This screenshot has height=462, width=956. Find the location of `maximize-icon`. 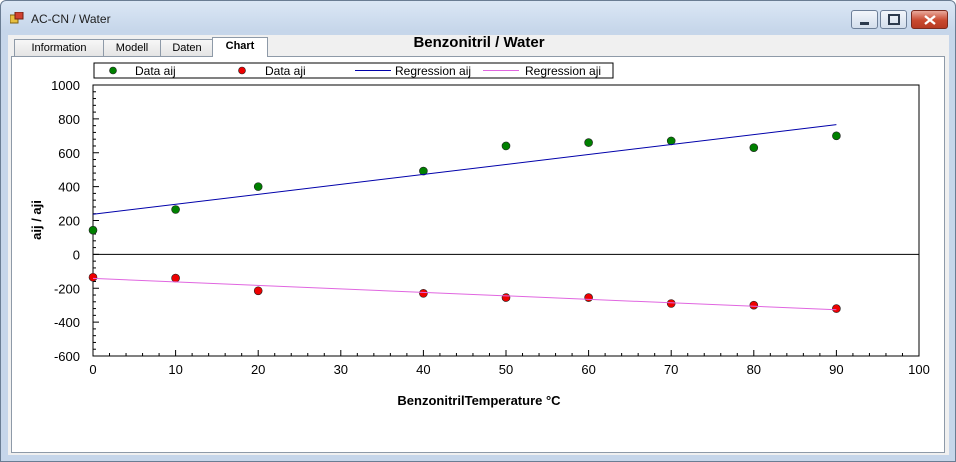

maximize-icon is located at coordinates (894, 19).